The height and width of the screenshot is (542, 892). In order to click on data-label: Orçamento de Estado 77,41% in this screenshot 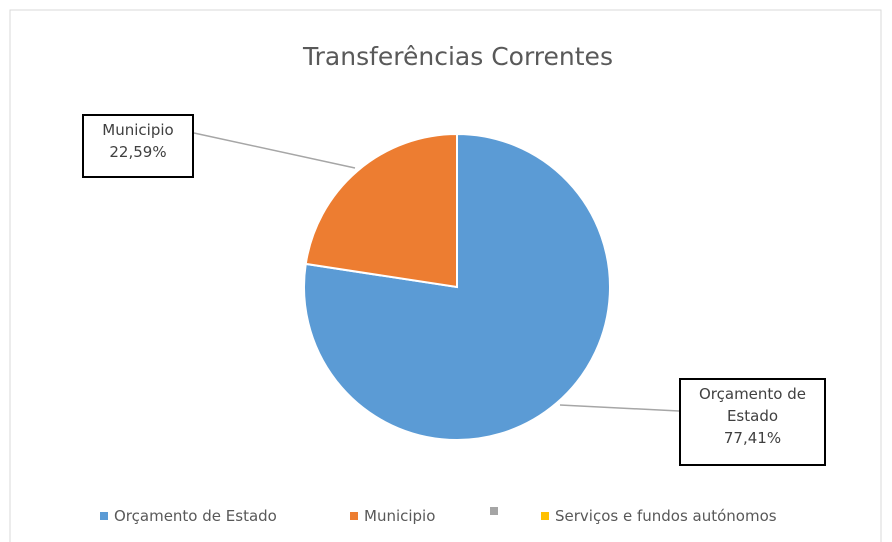, I will do `click(752, 422)`.